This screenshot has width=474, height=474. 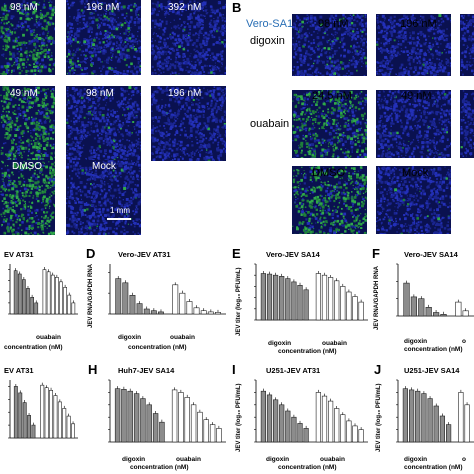 What do you see at coordinates (19, 370) in the screenshot?
I see `chart-g-title: EV AT31` at bounding box center [19, 370].